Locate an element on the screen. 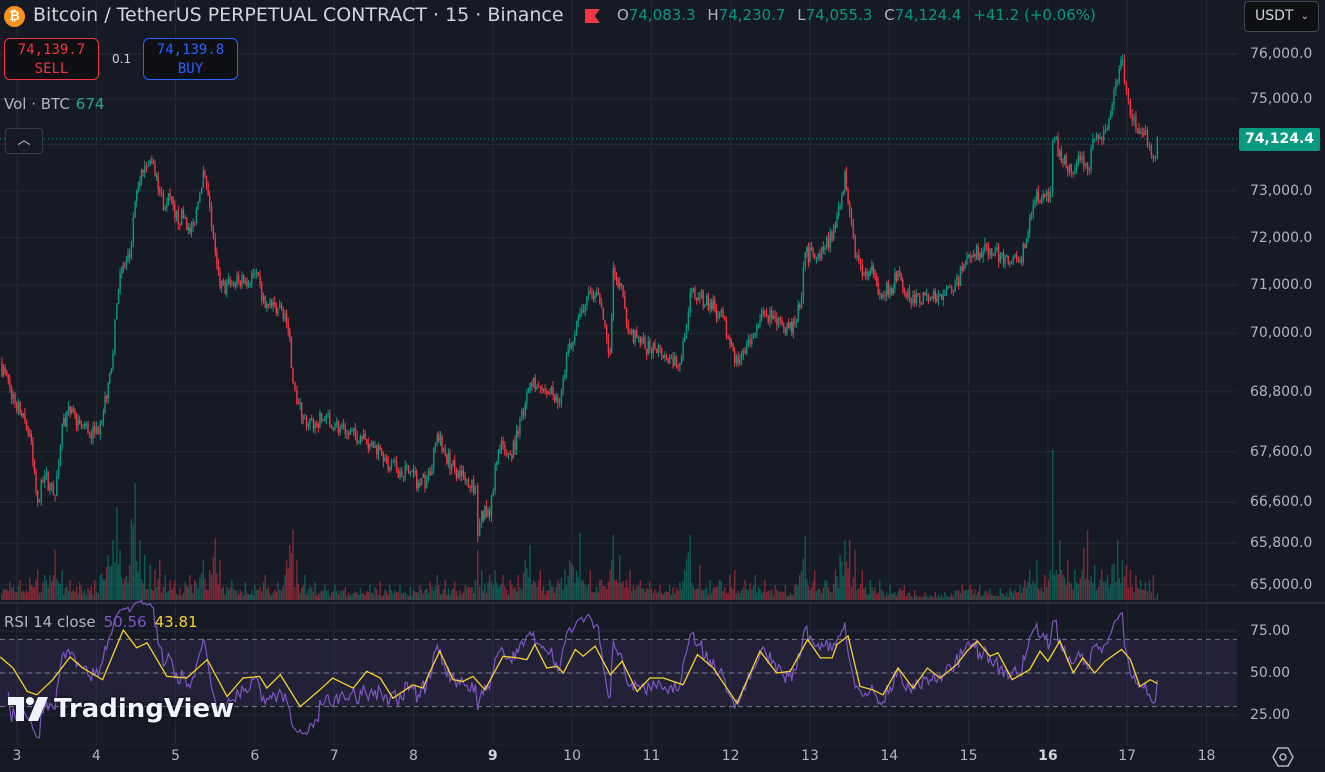 The width and height of the screenshot is (1325, 772). sell-button: 74,139.7 SELL is located at coordinates (51, 59).